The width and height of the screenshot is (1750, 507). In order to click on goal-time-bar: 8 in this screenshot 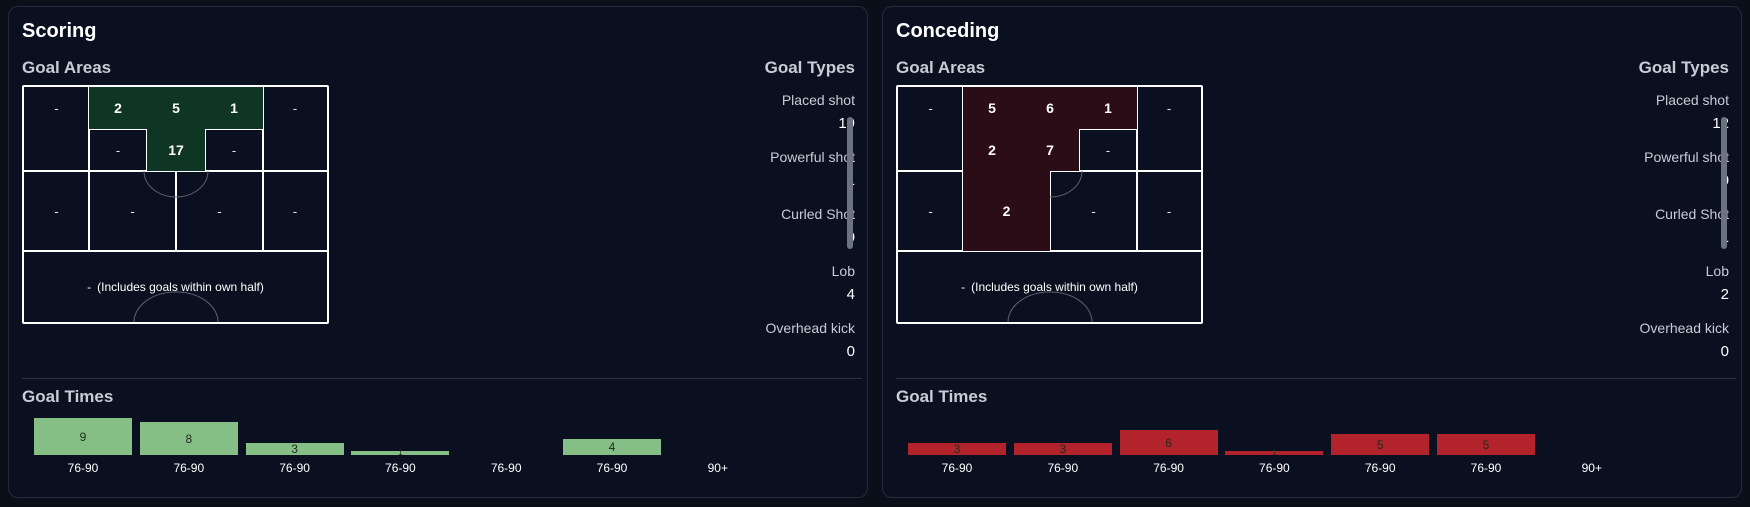, I will do `click(188, 438)`.